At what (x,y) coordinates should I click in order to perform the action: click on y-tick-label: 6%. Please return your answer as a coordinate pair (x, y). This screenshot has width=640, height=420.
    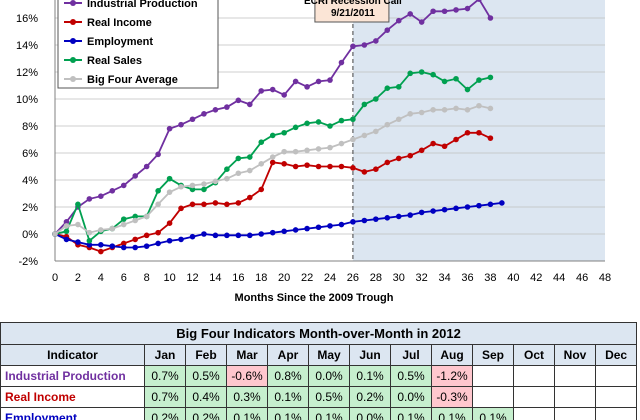
    Looking at the image, I should click on (30, 154).